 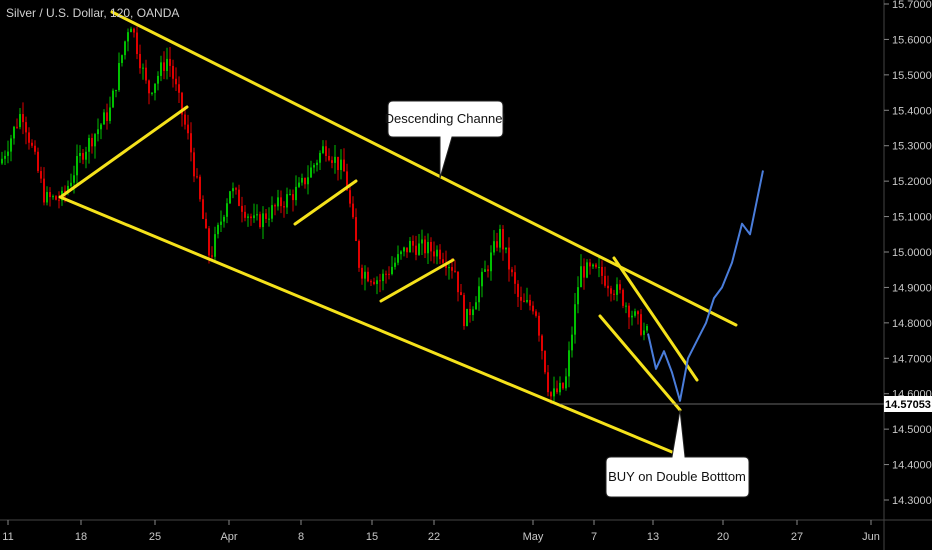 What do you see at coordinates (912, 359) in the screenshot?
I see `price-tick-label: 14.70000` at bounding box center [912, 359].